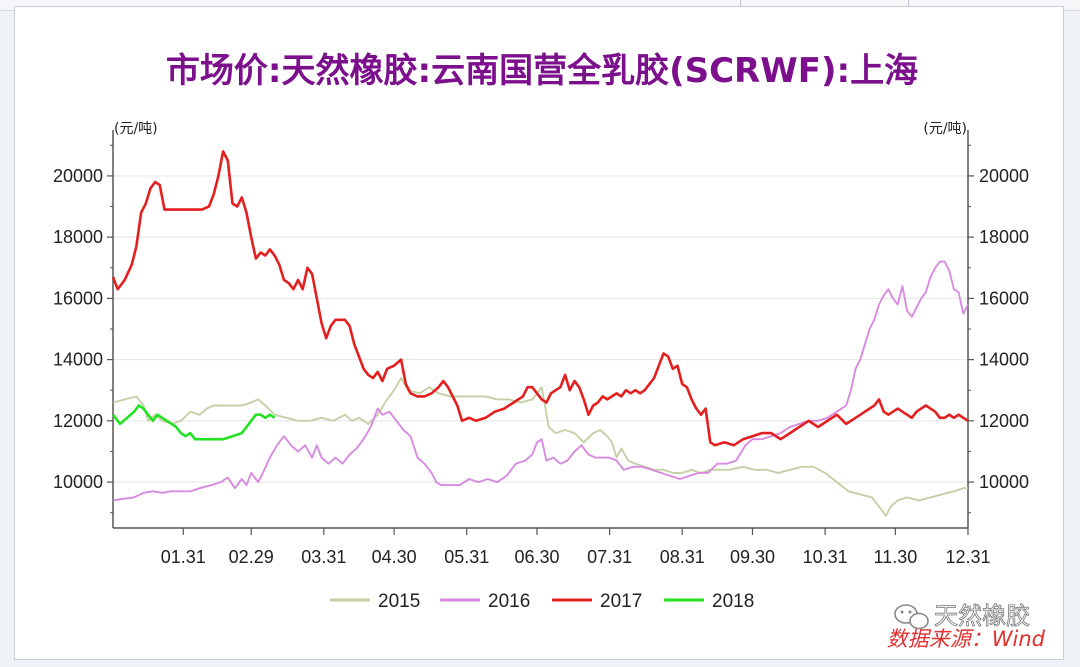 This screenshot has width=1080, height=667. What do you see at coordinates (78, 237) in the screenshot?
I see `y-tick-label-left: 18000` at bounding box center [78, 237].